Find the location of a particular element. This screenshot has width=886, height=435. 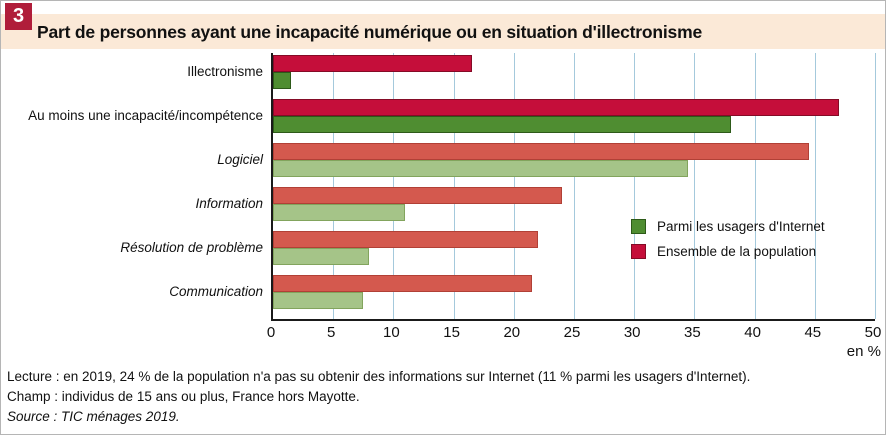

category-label: Résolution de problème is located at coordinates (191, 247).